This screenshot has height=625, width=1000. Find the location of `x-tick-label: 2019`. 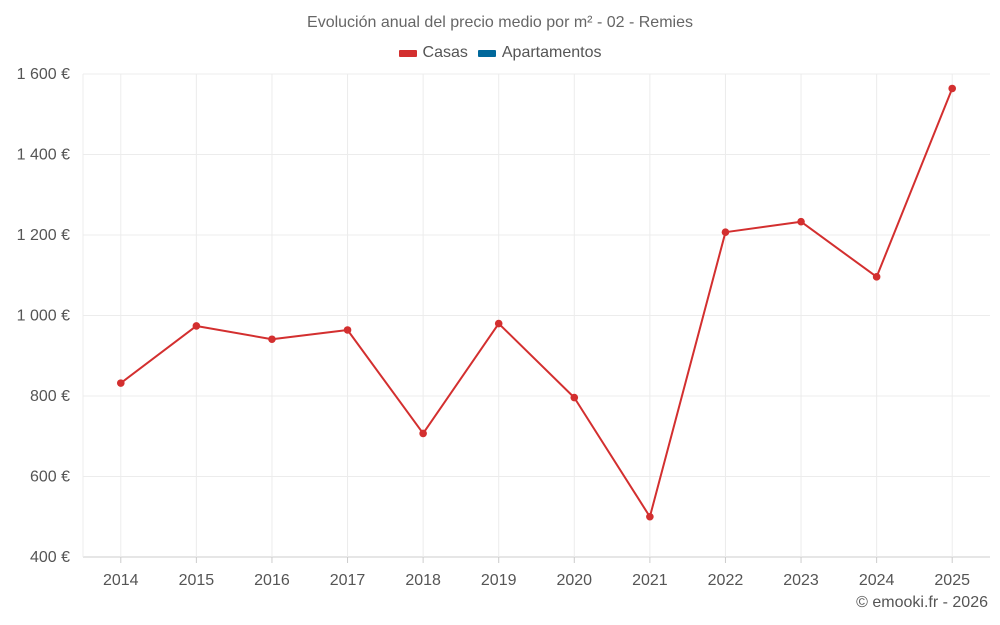

x-tick-label: 2019 is located at coordinates (499, 580).